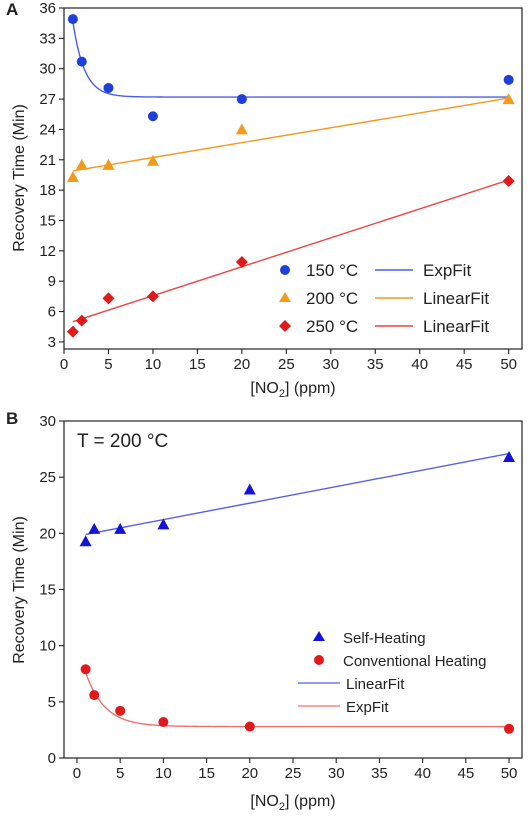  I want to click on panel-b-x-tick-label: 20, so click(249, 773).